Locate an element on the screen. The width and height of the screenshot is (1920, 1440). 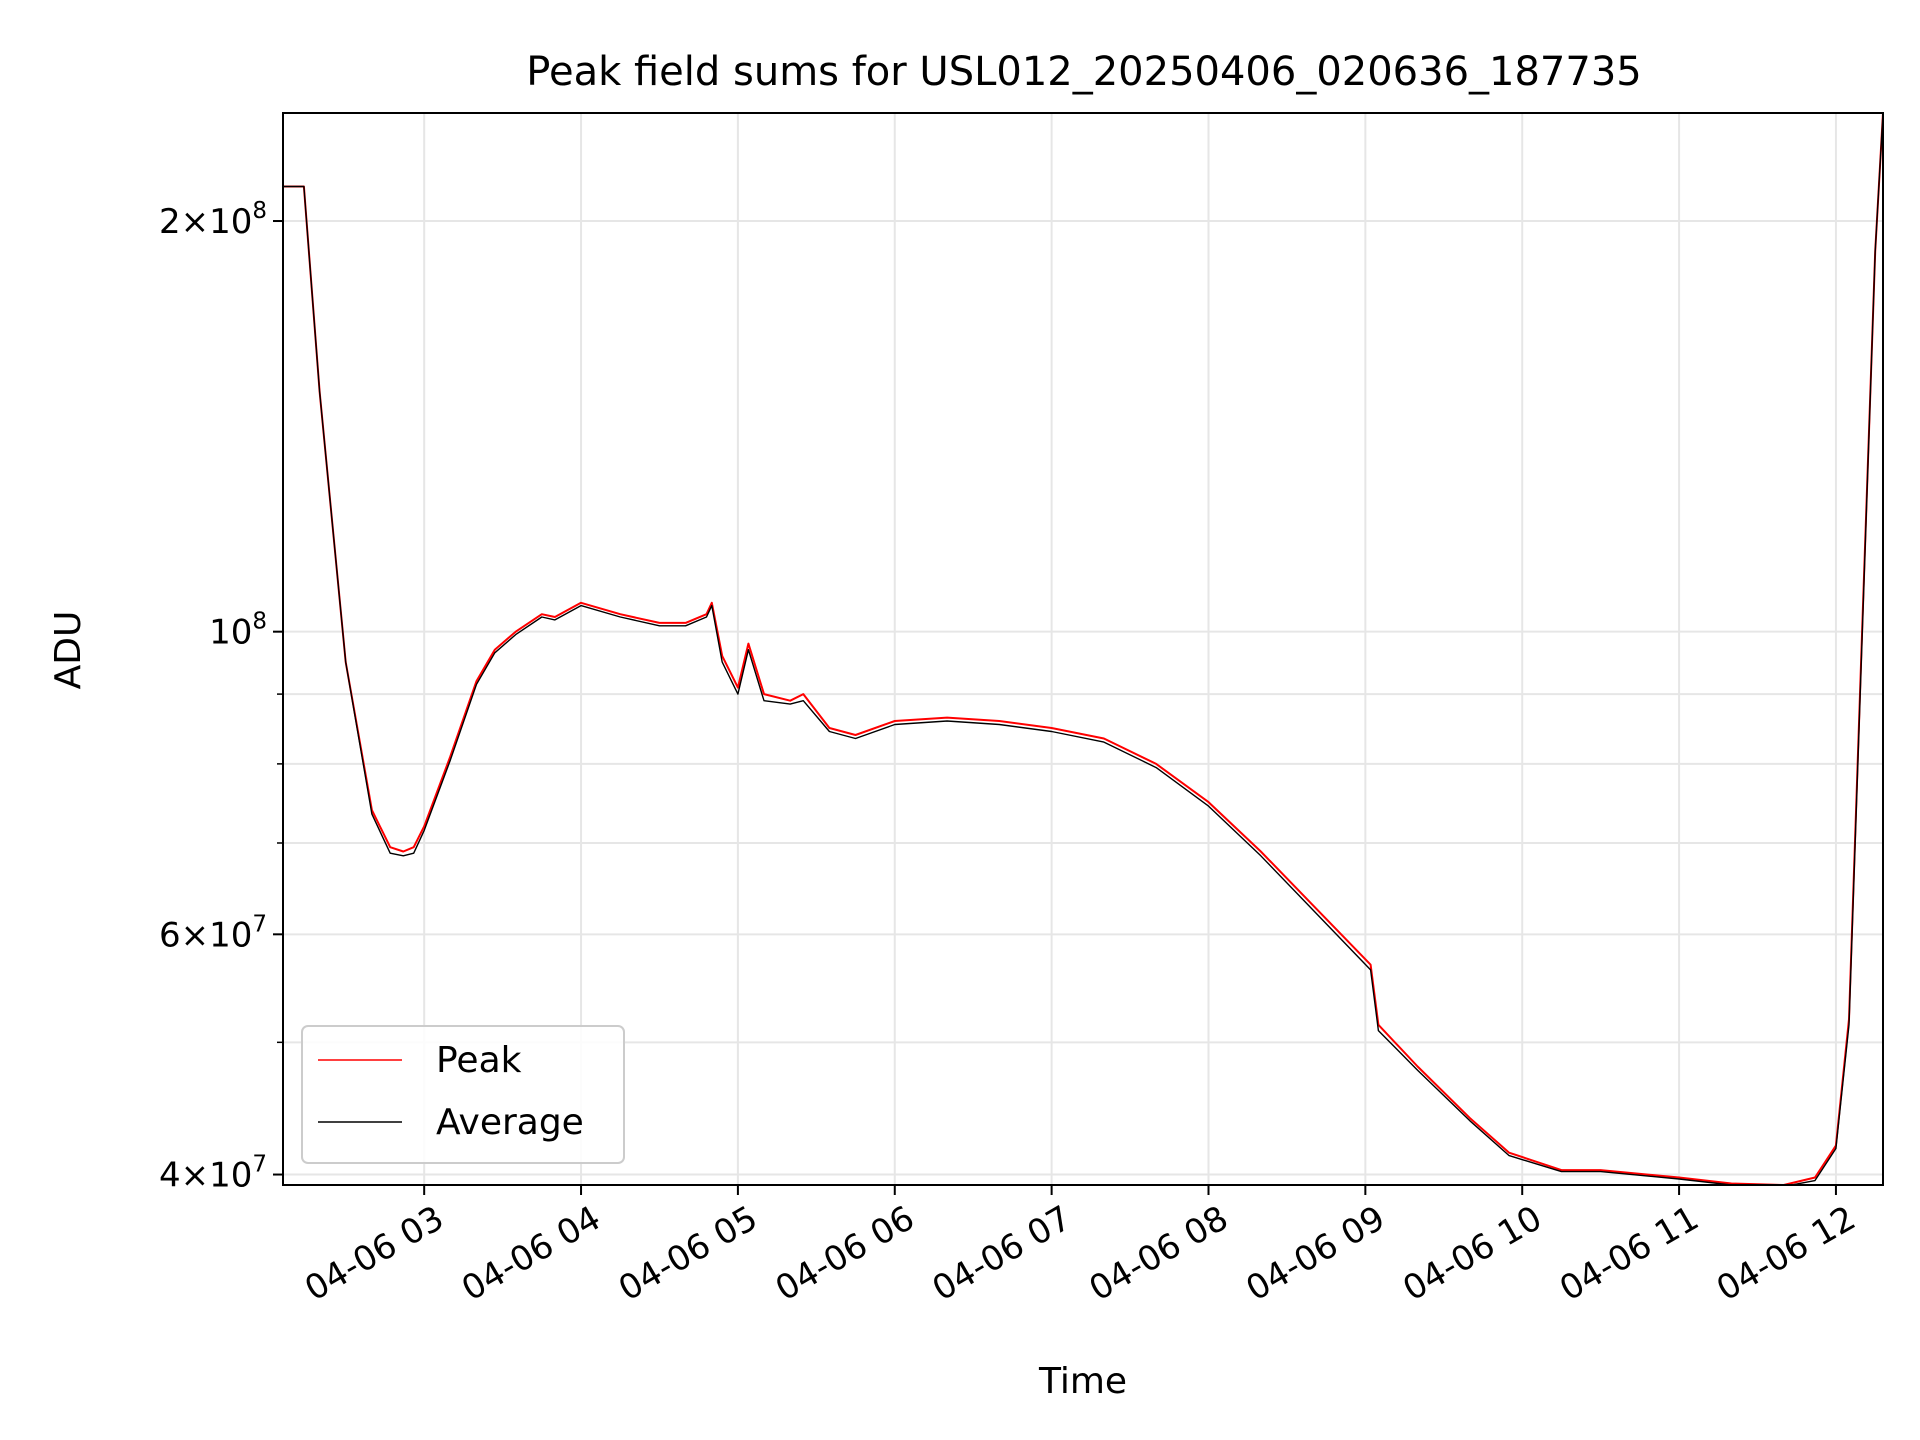
y-tick-label: 108 is located at coordinates (238, 631).